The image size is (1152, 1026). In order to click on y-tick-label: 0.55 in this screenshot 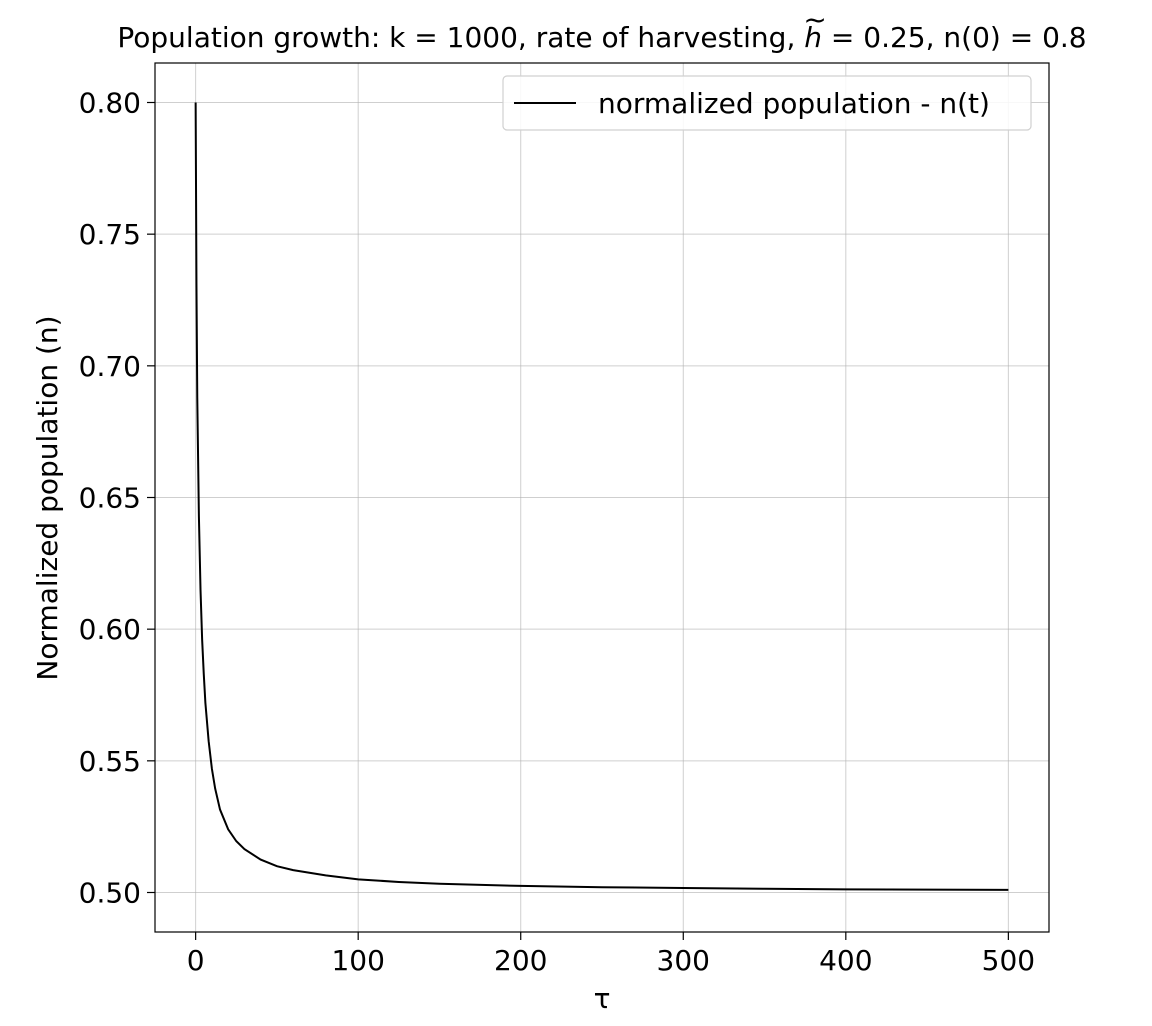, I will do `click(110, 761)`.